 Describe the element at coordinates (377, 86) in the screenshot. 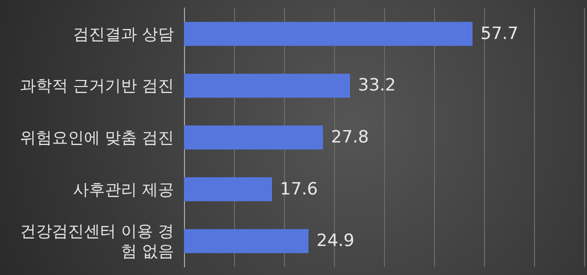

I see `data-label: 33.2` at that location.